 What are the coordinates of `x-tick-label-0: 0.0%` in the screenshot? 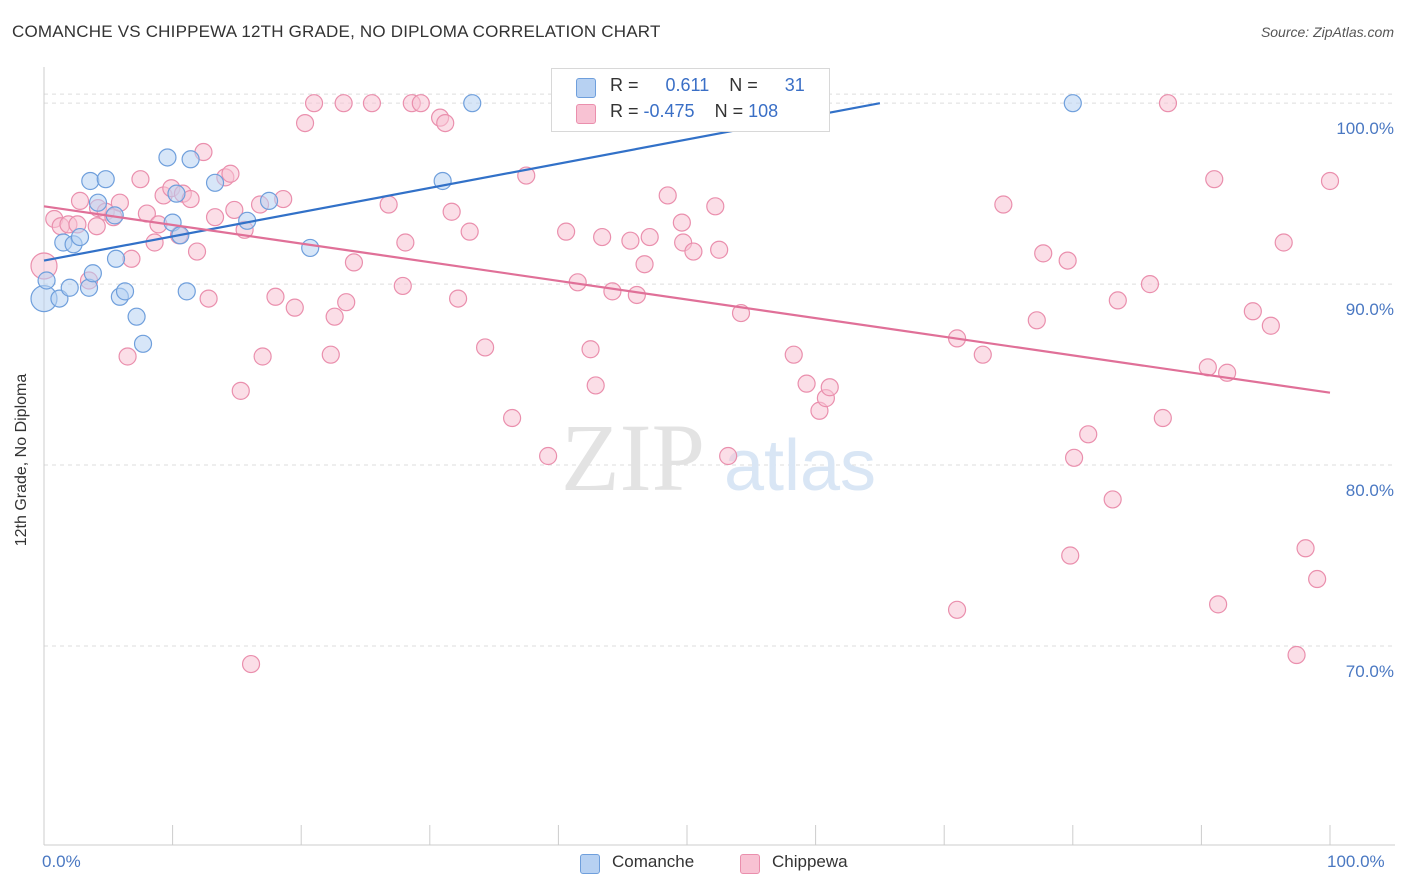 It's located at (61, 861).